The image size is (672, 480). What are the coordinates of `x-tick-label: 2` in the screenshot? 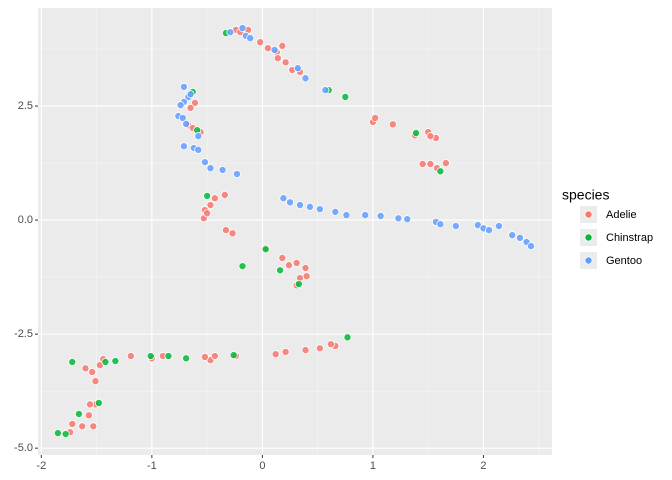 It's located at (483, 466).